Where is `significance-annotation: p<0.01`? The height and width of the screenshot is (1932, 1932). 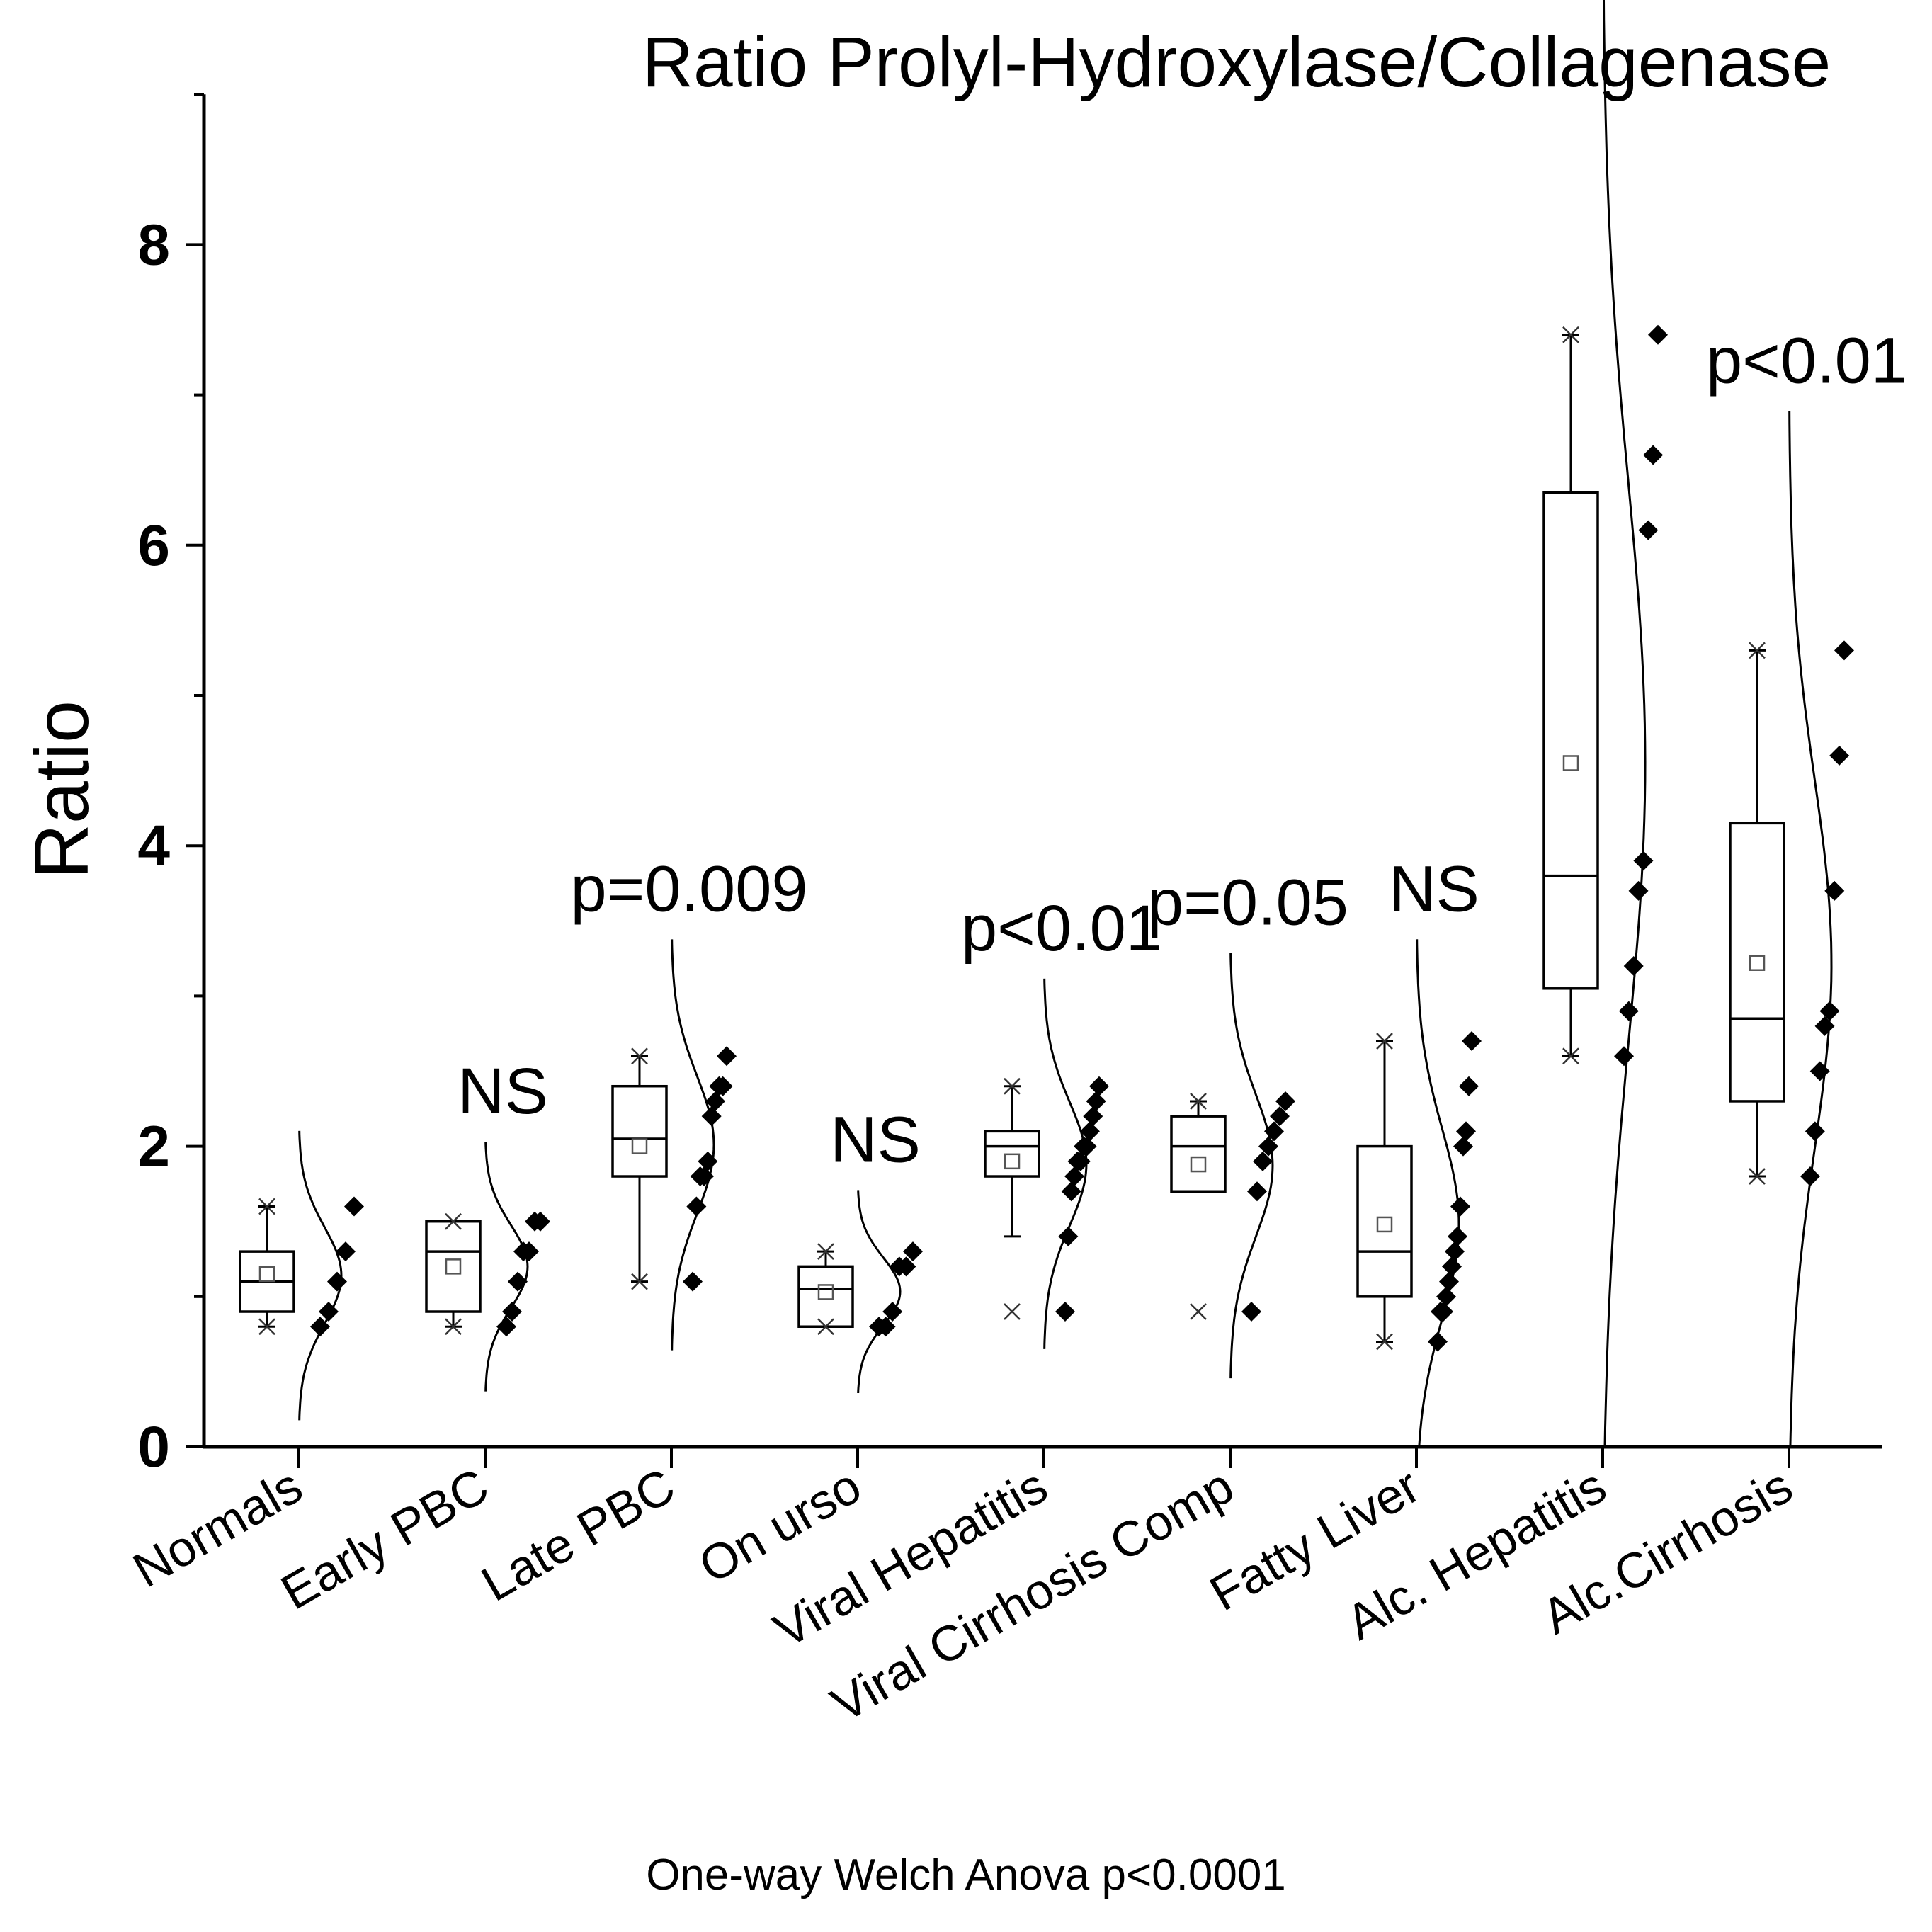 significance-annotation: p<0.01 is located at coordinates (1806, 361).